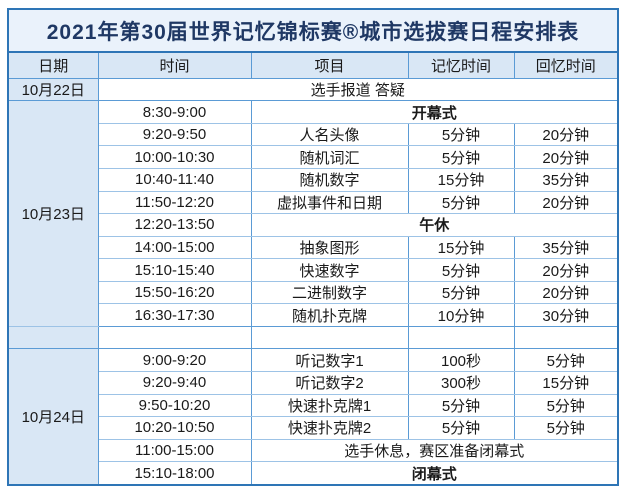 This screenshot has height=493, width=621. I want to click on empty-date-cell, so click(53, 338).